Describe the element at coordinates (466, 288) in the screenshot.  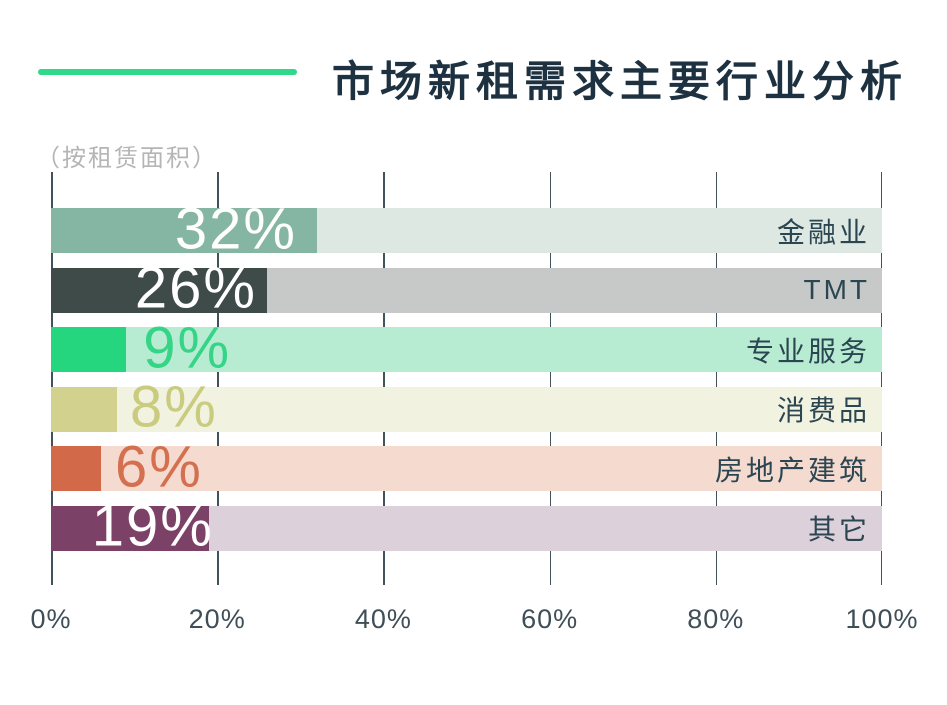
I see `chart-row: 26% TMT` at that location.